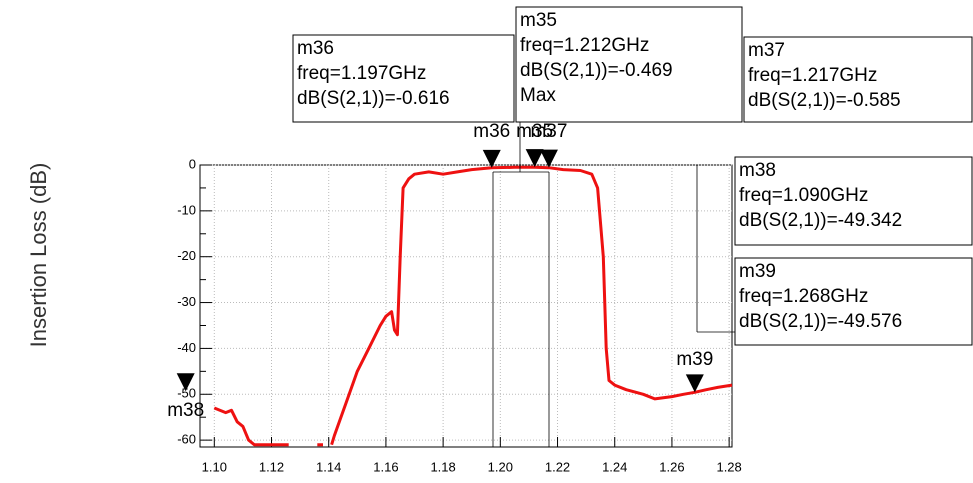 The image size is (973, 483). Describe the element at coordinates (186, 301) in the screenshot. I see `y-tick-label: -30` at that location.